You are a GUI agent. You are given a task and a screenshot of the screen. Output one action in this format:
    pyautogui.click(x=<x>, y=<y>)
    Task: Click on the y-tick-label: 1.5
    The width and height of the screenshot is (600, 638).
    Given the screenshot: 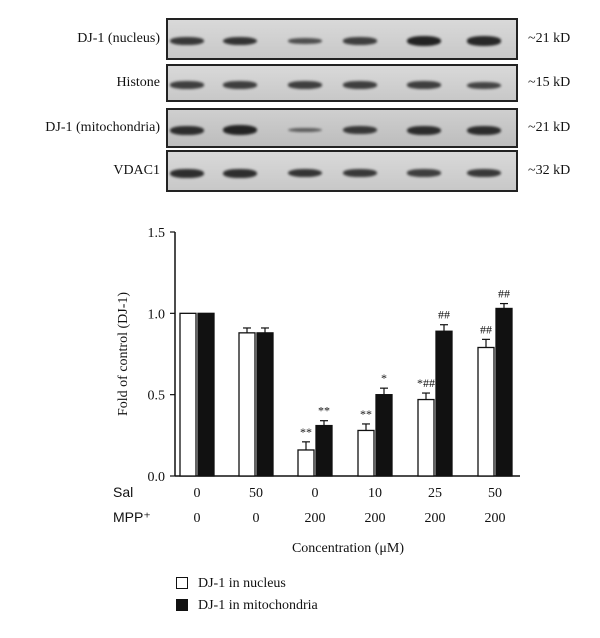 What is the action you would take?
    pyautogui.click(x=157, y=233)
    